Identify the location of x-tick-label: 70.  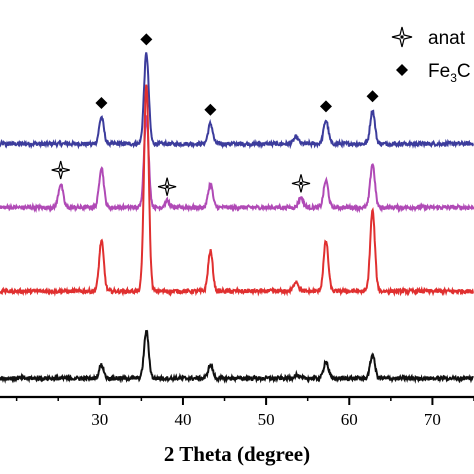
(432, 419).